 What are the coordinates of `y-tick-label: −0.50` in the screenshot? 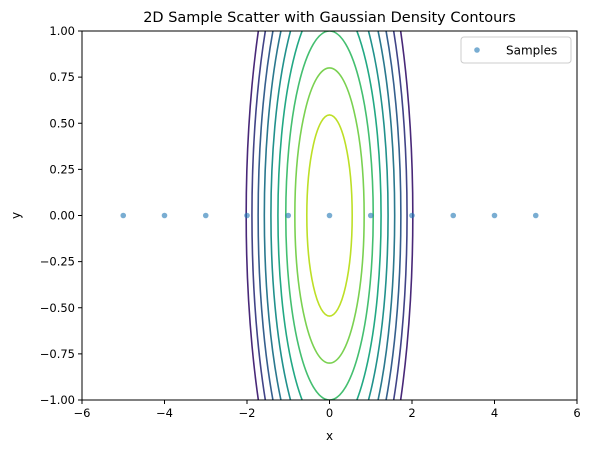 It's located at (57, 308).